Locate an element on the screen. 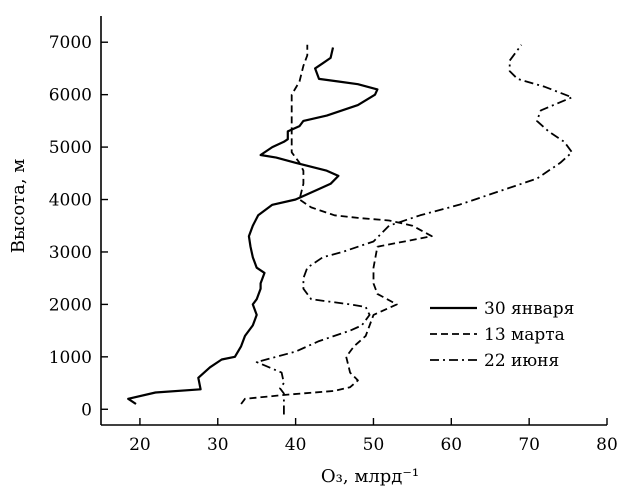 This screenshot has width=620, height=487. legend-label-2: 13 марта is located at coordinates (524, 335).